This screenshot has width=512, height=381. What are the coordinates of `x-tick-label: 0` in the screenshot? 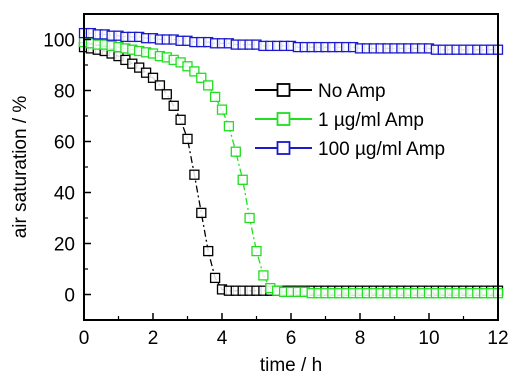 It's located at (84, 338).